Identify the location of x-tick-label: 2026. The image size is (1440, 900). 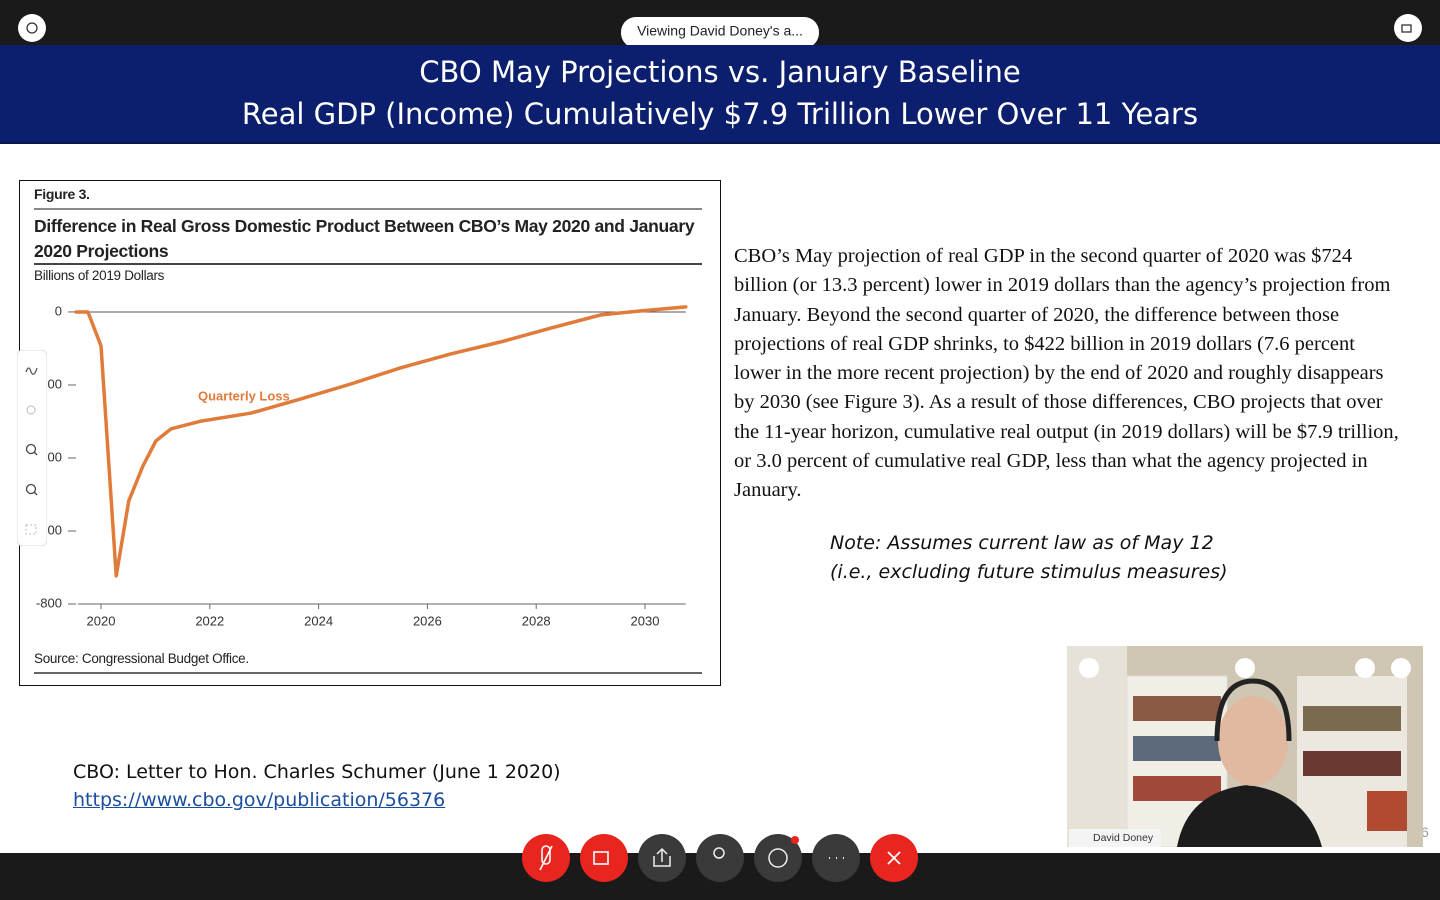
(427, 620).